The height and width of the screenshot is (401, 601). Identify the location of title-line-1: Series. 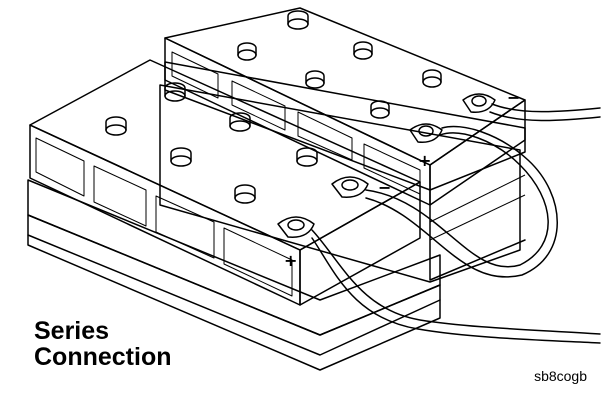
(72, 331).